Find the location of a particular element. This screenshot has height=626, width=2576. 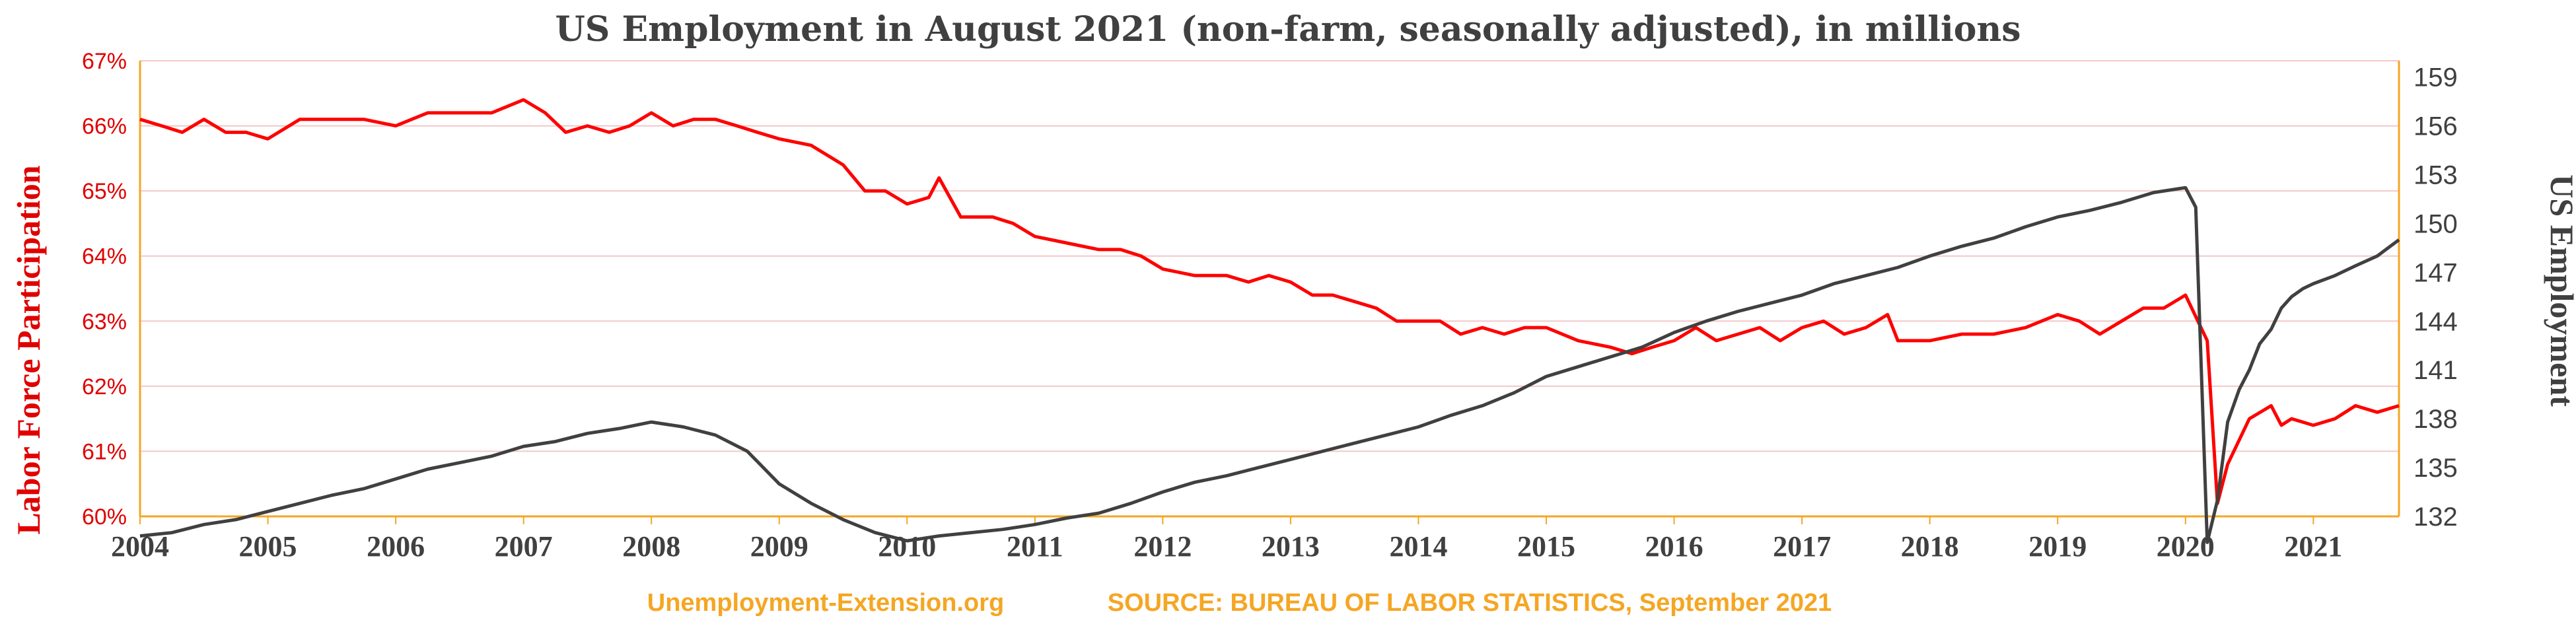

y-tick-label-left: 60% is located at coordinates (105, 517).